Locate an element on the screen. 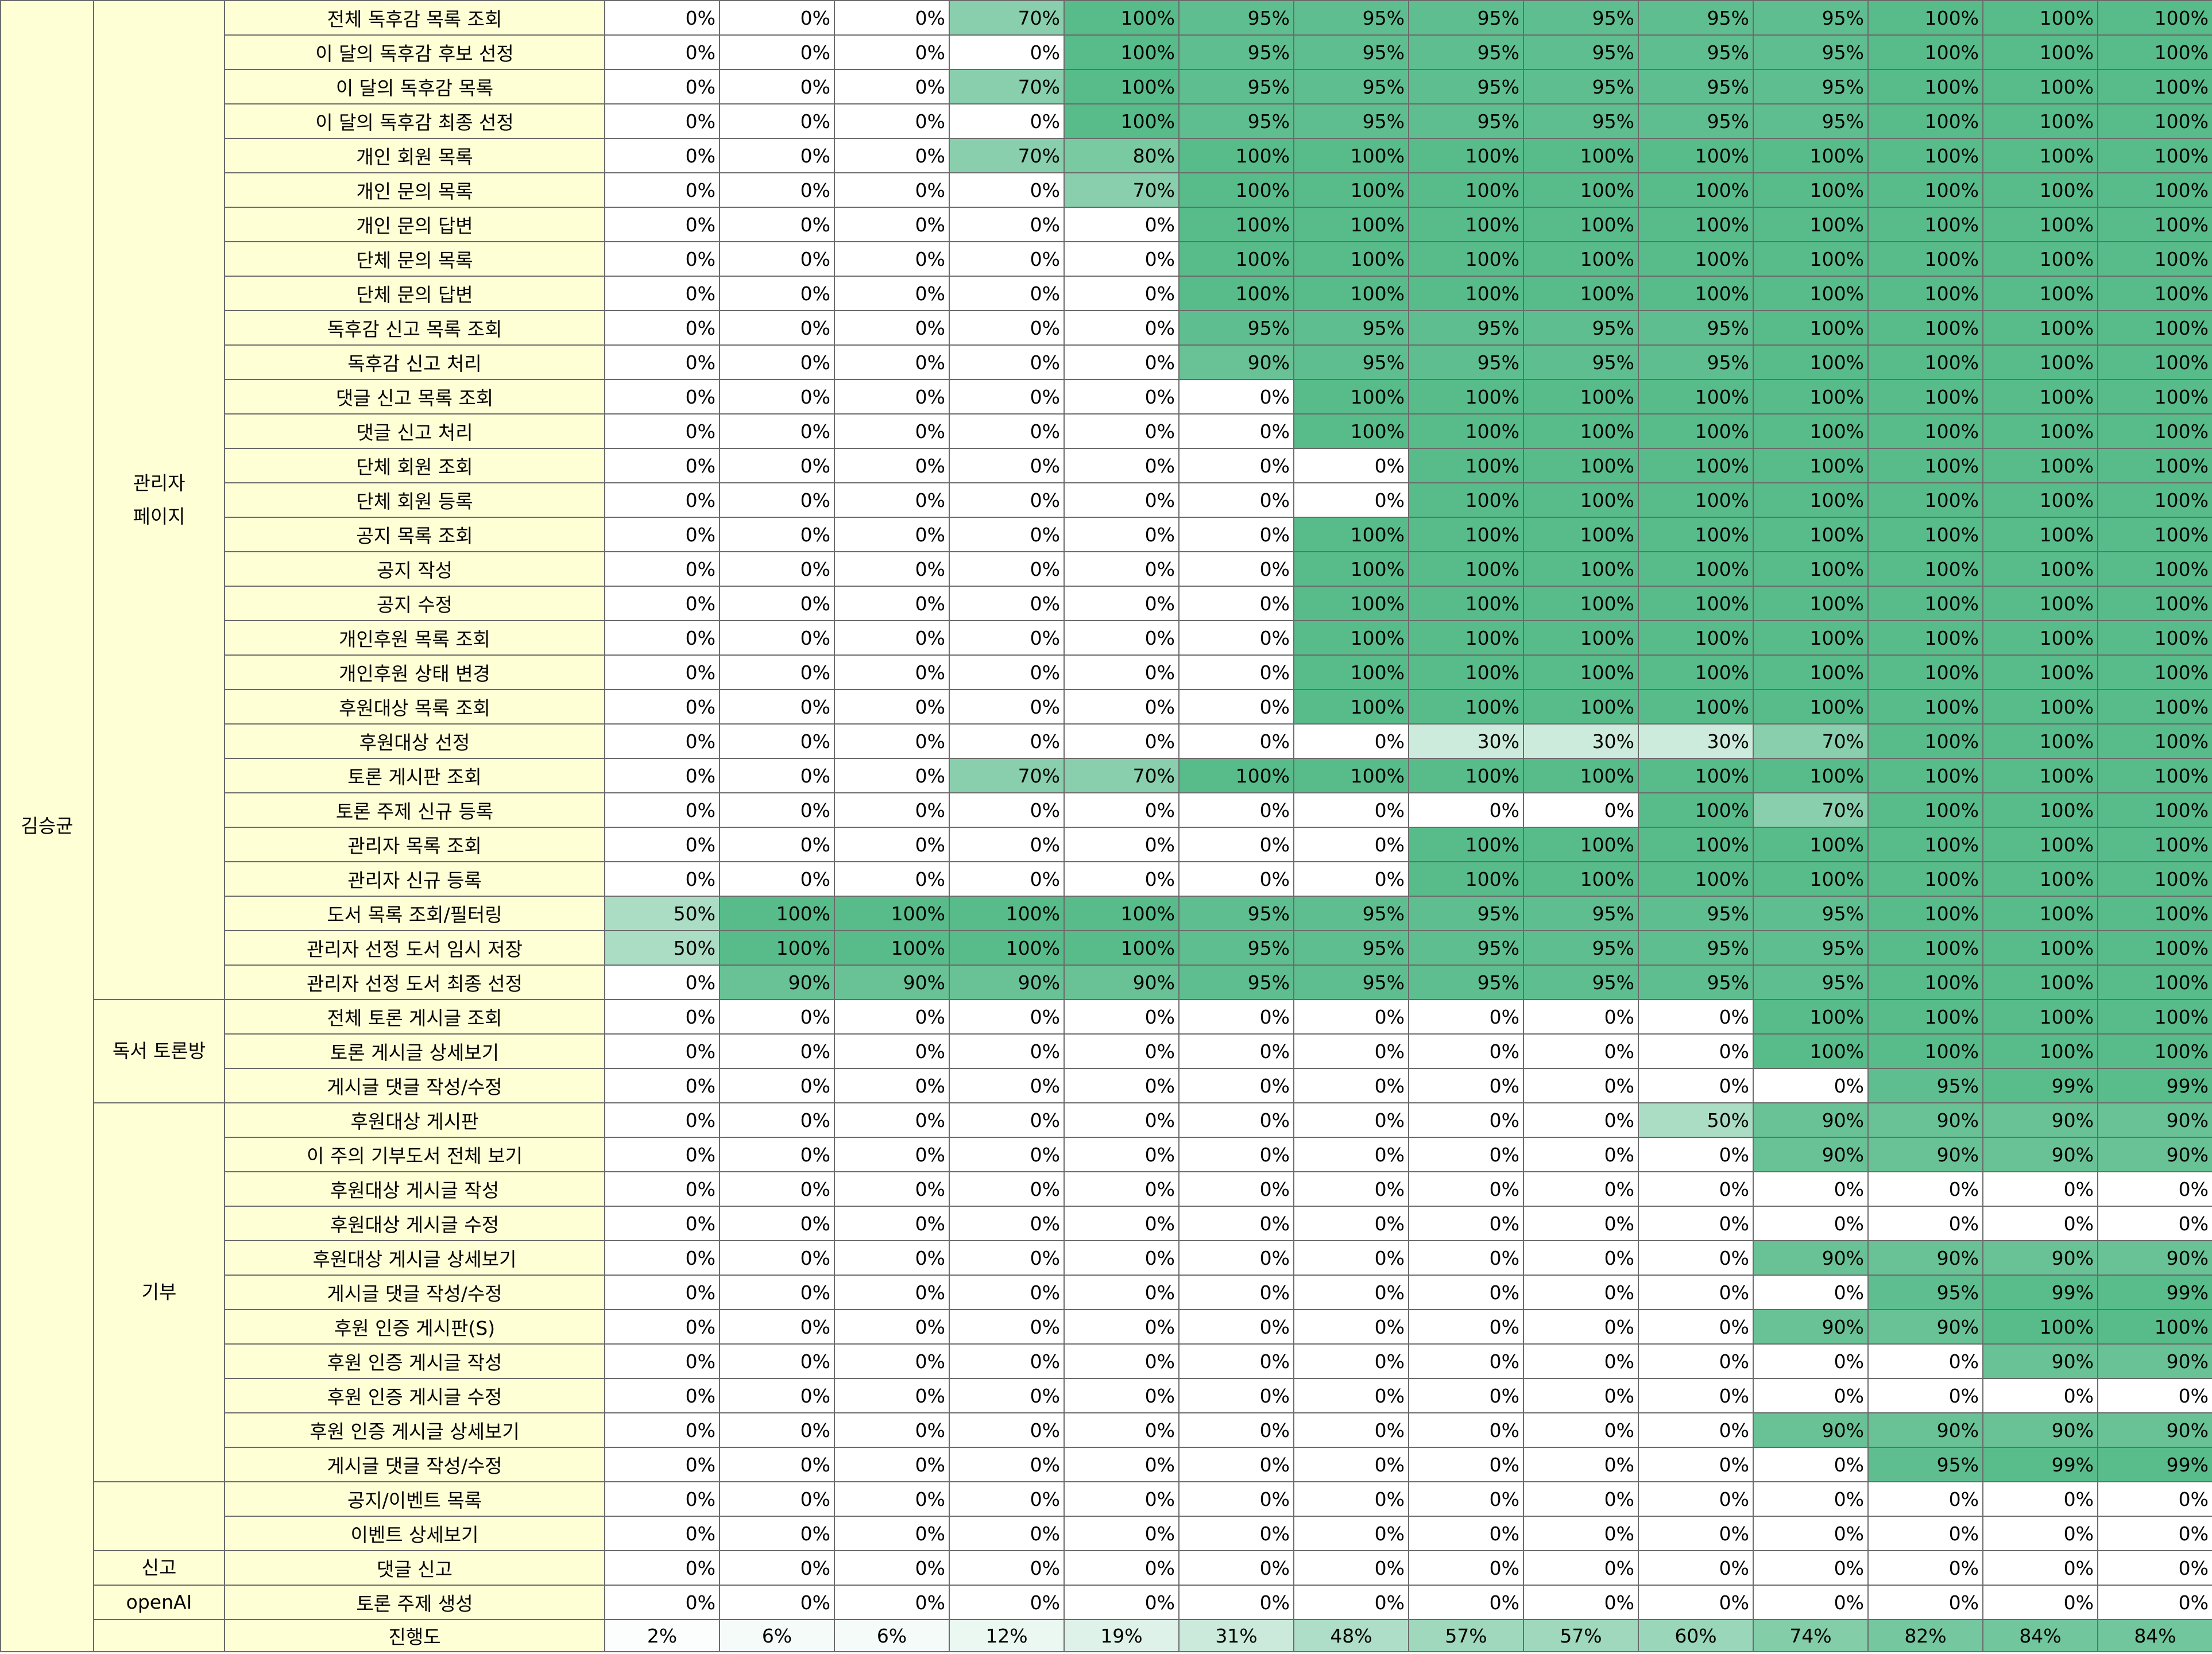 This screenshot has height=1654, width=2212. feature-cell: 후원 인증 게시글 작성 is located at coordinates (414, 1361).